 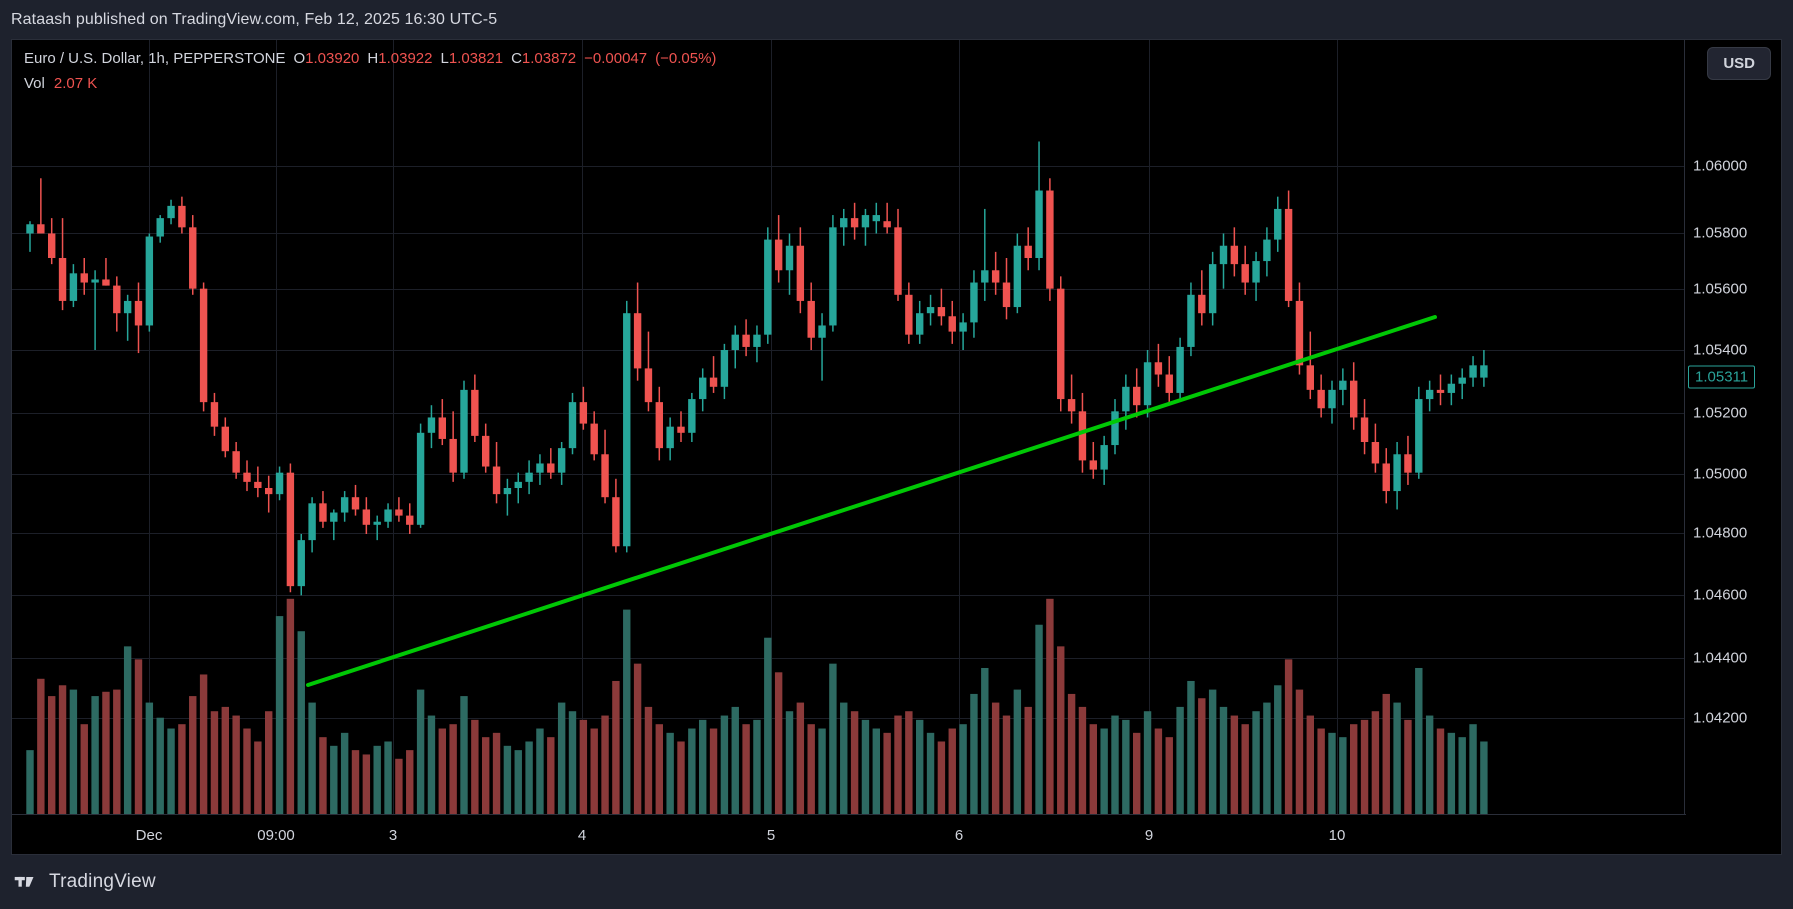 I want to click on legend-close-label: C, so click(x=516, y=58).